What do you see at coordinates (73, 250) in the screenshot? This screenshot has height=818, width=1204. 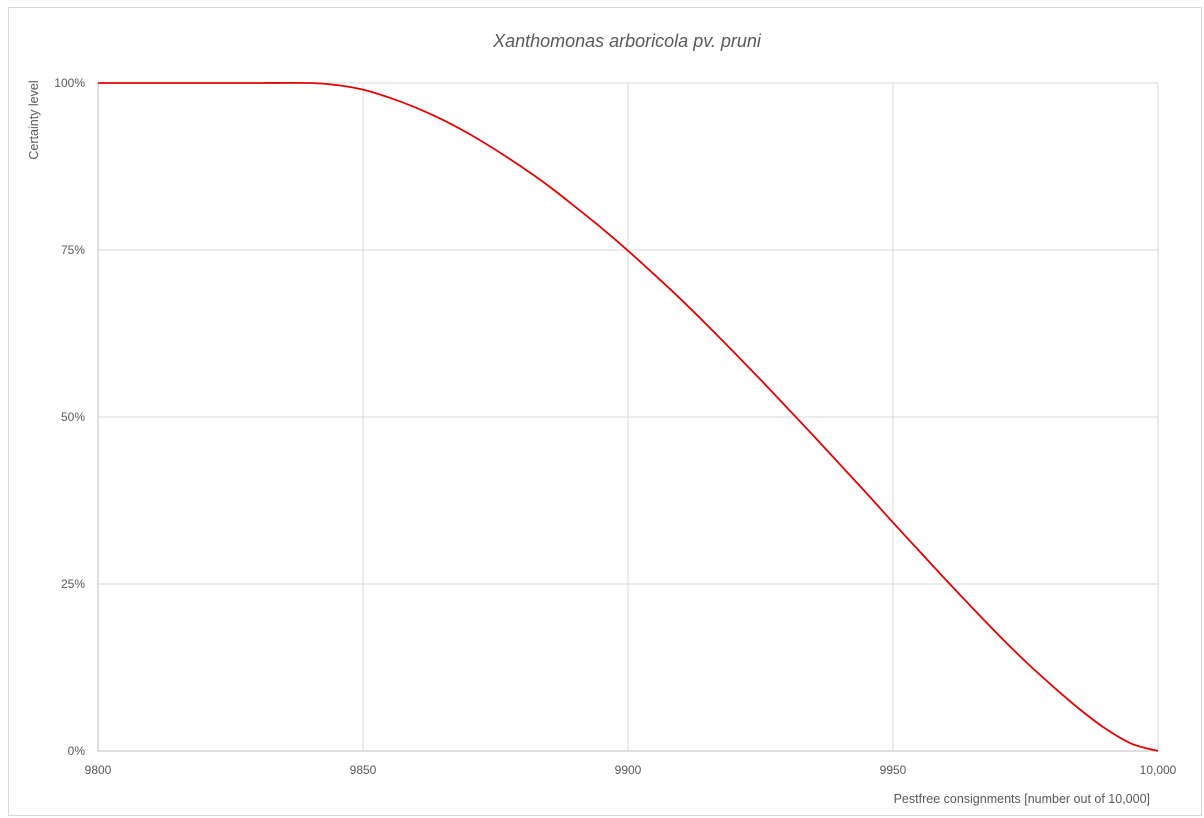 I see `y-tick-label: 75%` at bounding box center [73, 250].